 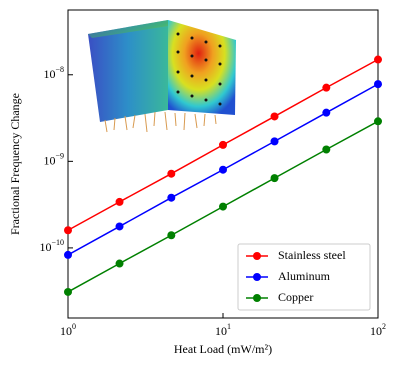 I want to click on inset-image, so click(x=162, y=76).